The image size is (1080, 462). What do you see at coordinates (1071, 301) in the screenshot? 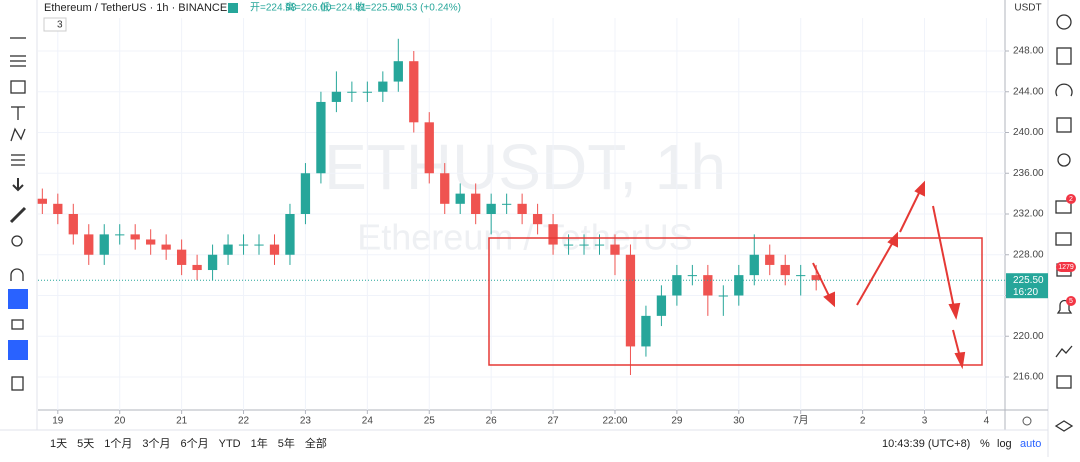
I see `notification-badge: 5` at bounding box center [1071, 301].